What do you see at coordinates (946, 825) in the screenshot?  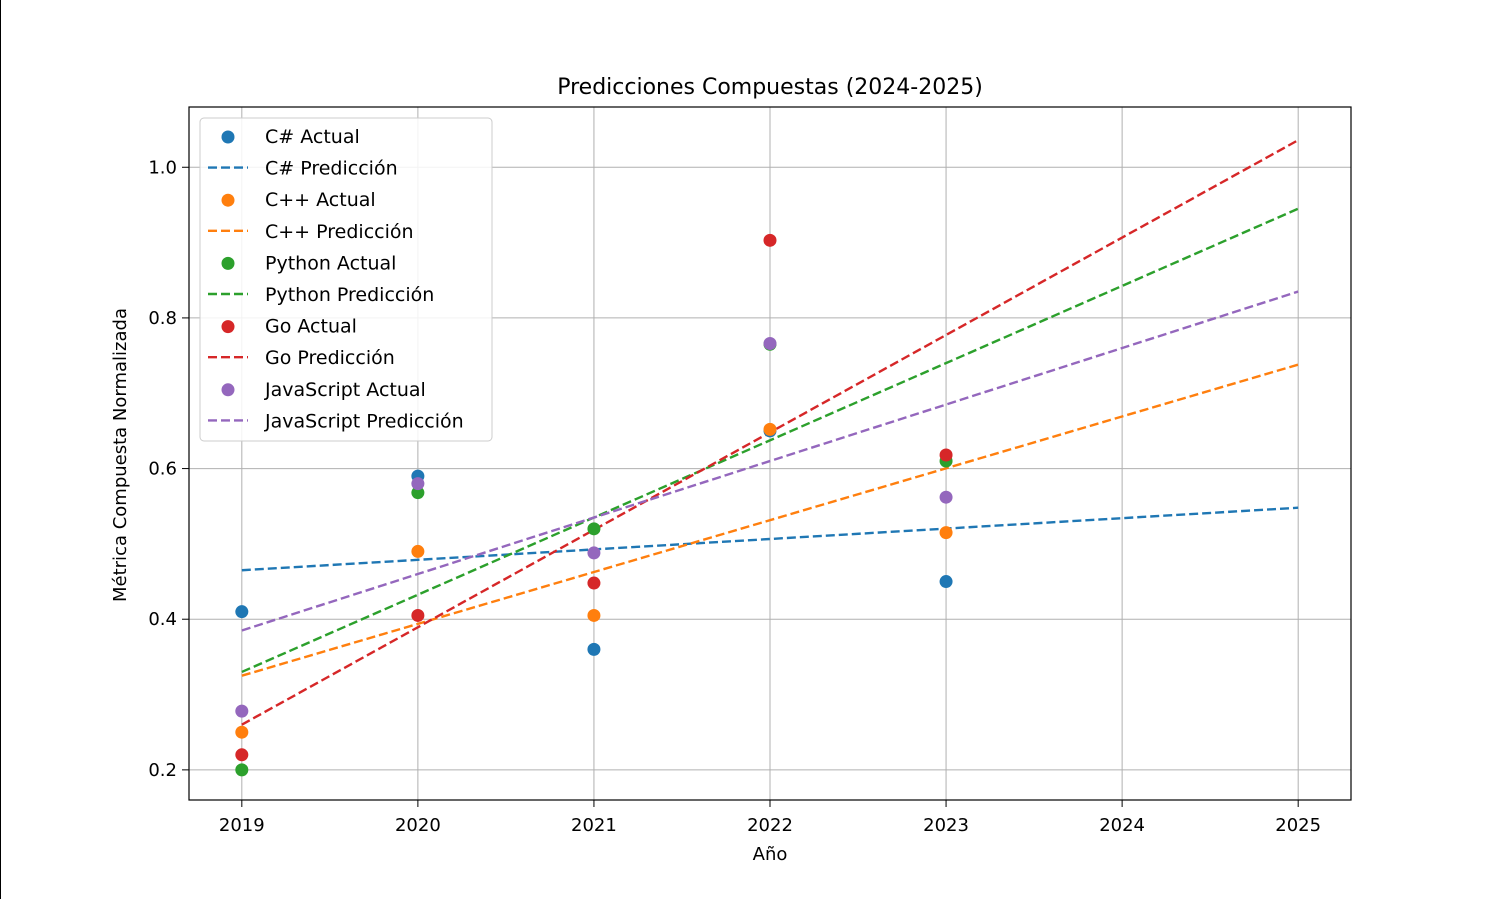 I see `x-tick-label: 2023` at bounding box center [946, 825].